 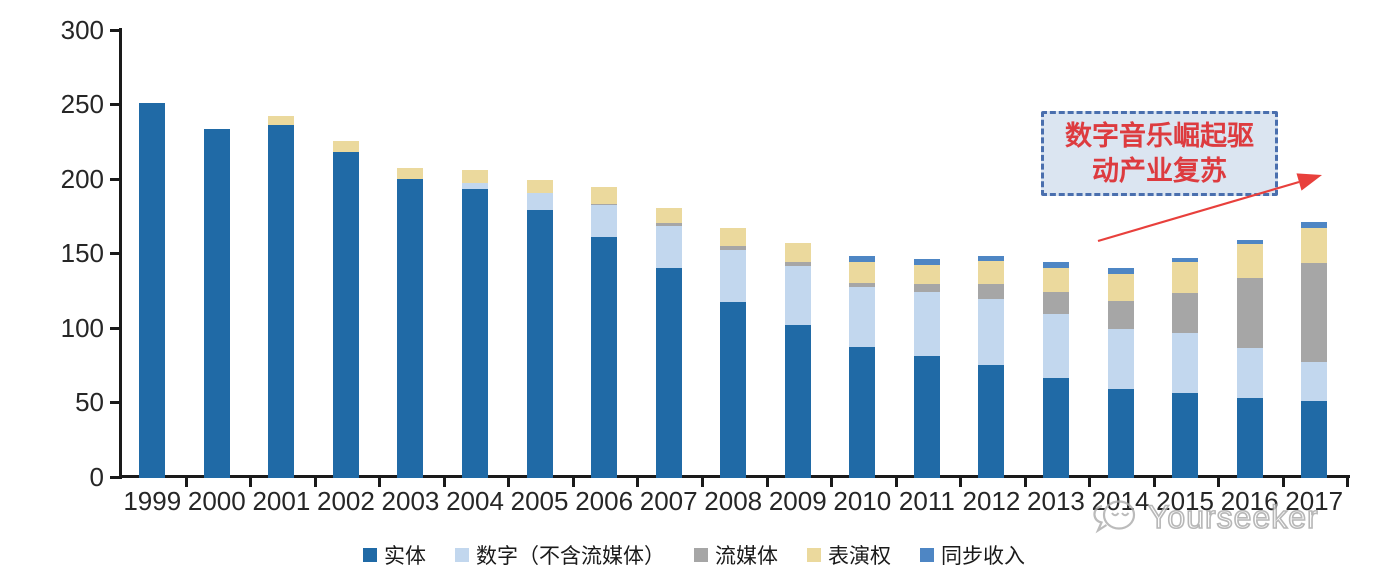 I want to click on x-tick-label: 2003, so click(x=410, y=501).